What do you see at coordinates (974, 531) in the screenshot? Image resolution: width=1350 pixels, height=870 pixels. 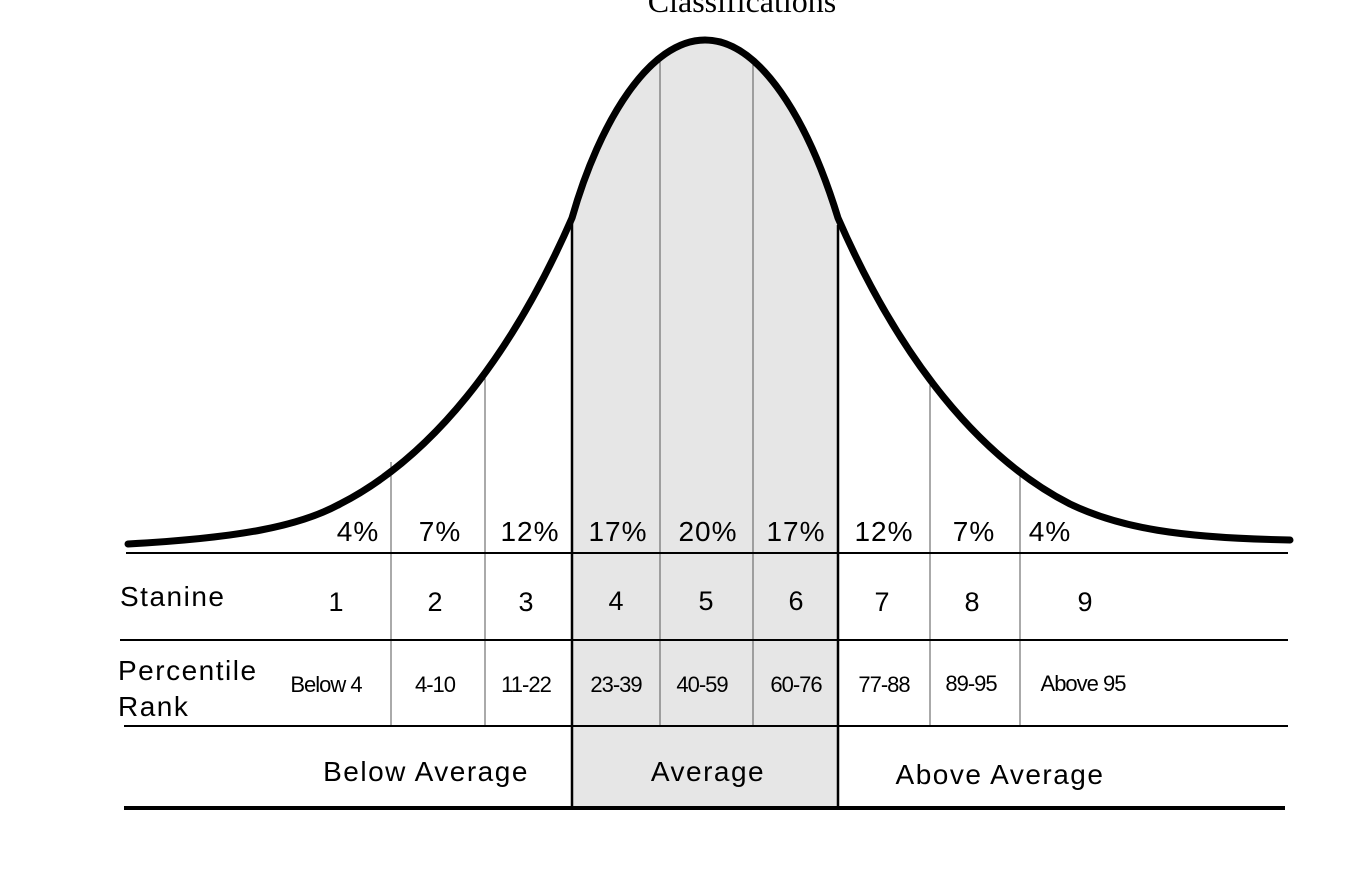 I see `percentage-label-8: 7%` at bounding box center [974, 531].